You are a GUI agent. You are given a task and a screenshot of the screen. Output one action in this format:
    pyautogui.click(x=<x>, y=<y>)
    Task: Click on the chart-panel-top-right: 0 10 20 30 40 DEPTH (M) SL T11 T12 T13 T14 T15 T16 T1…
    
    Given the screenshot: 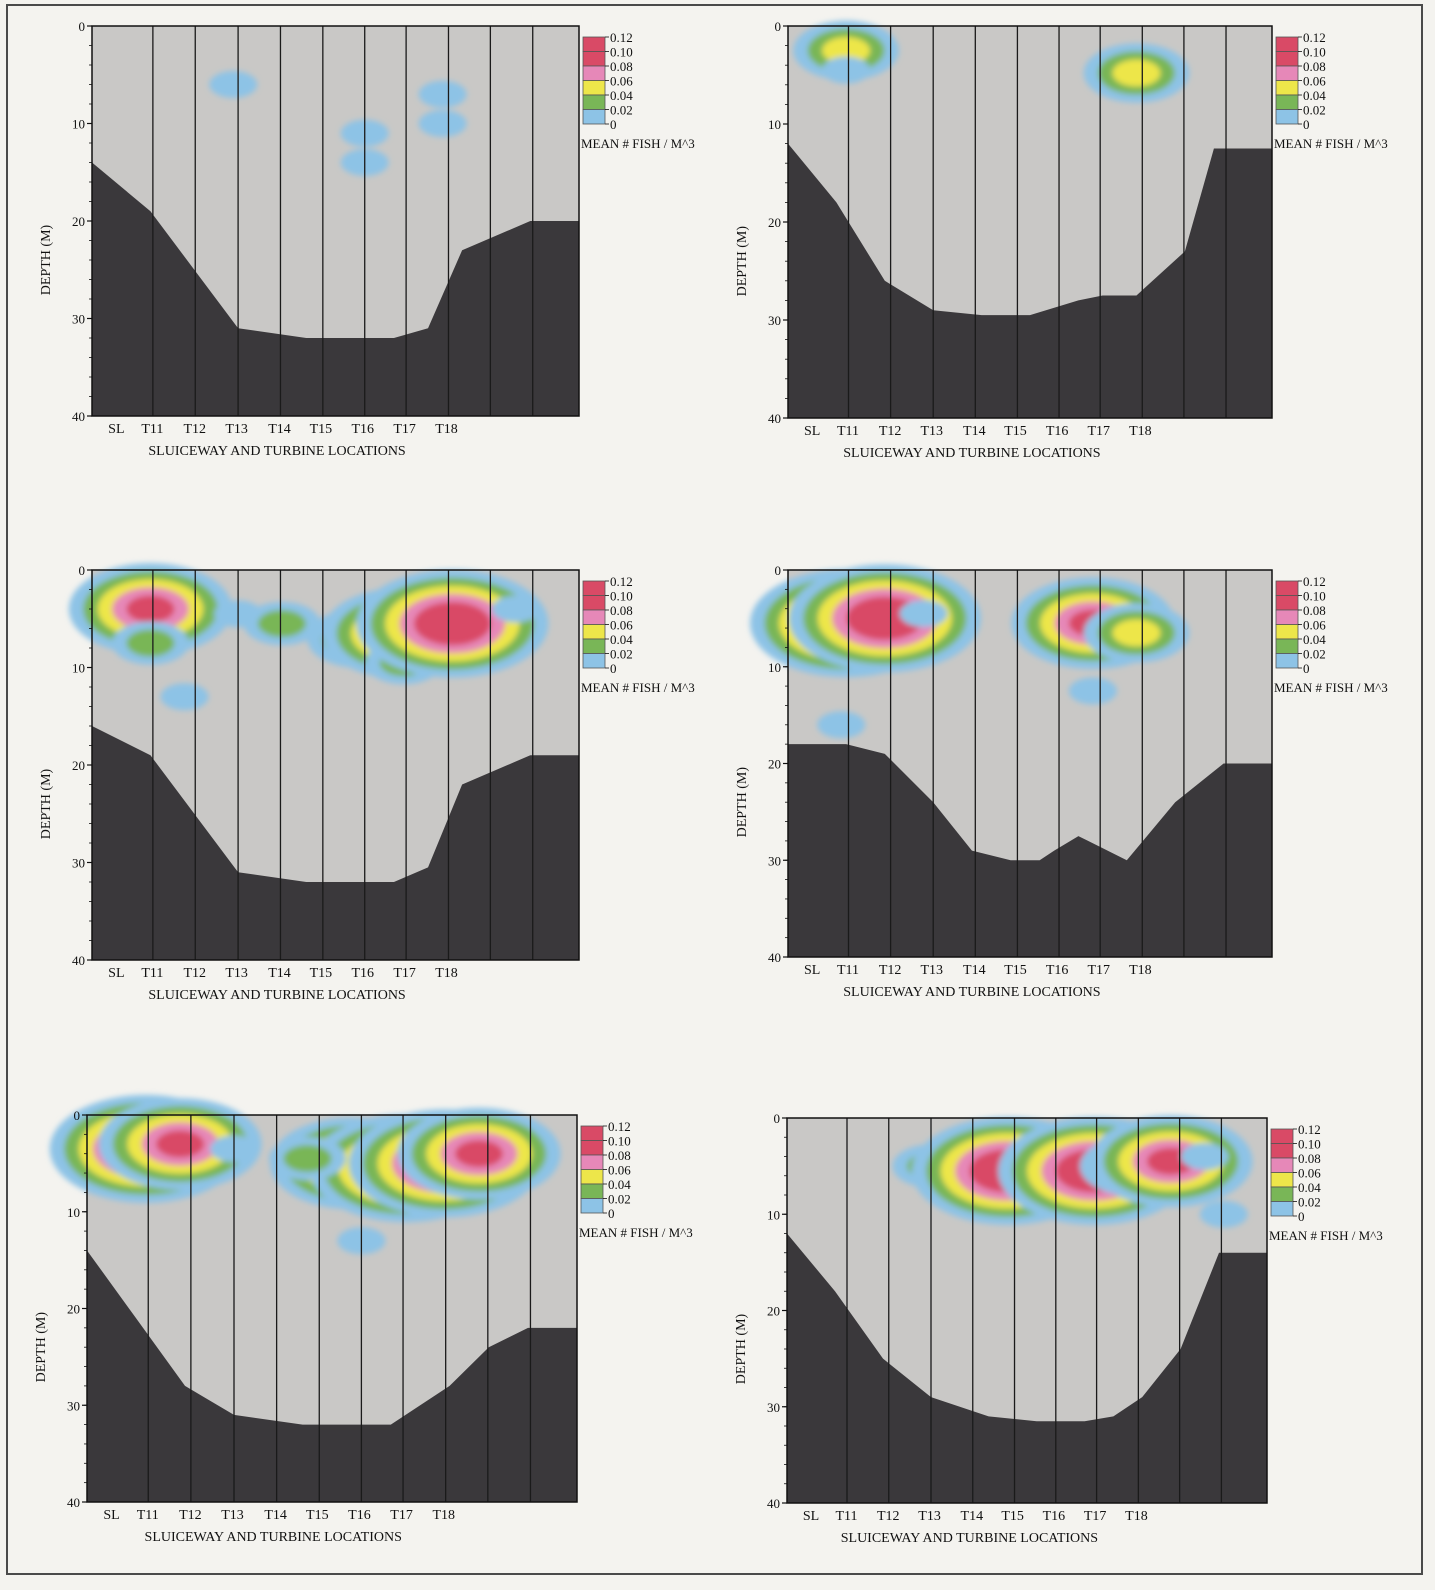 What is the action you would take?
    pyautogui.click(x=1061, y=240)
    